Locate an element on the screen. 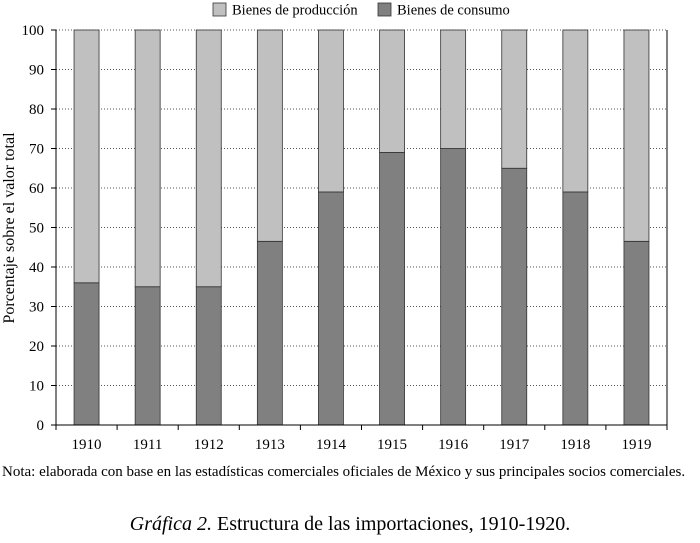 Image resolution: width=700 pixels, height=543 pixels. bar-segment-produccion-1919 is located at coordinates (636, 135).